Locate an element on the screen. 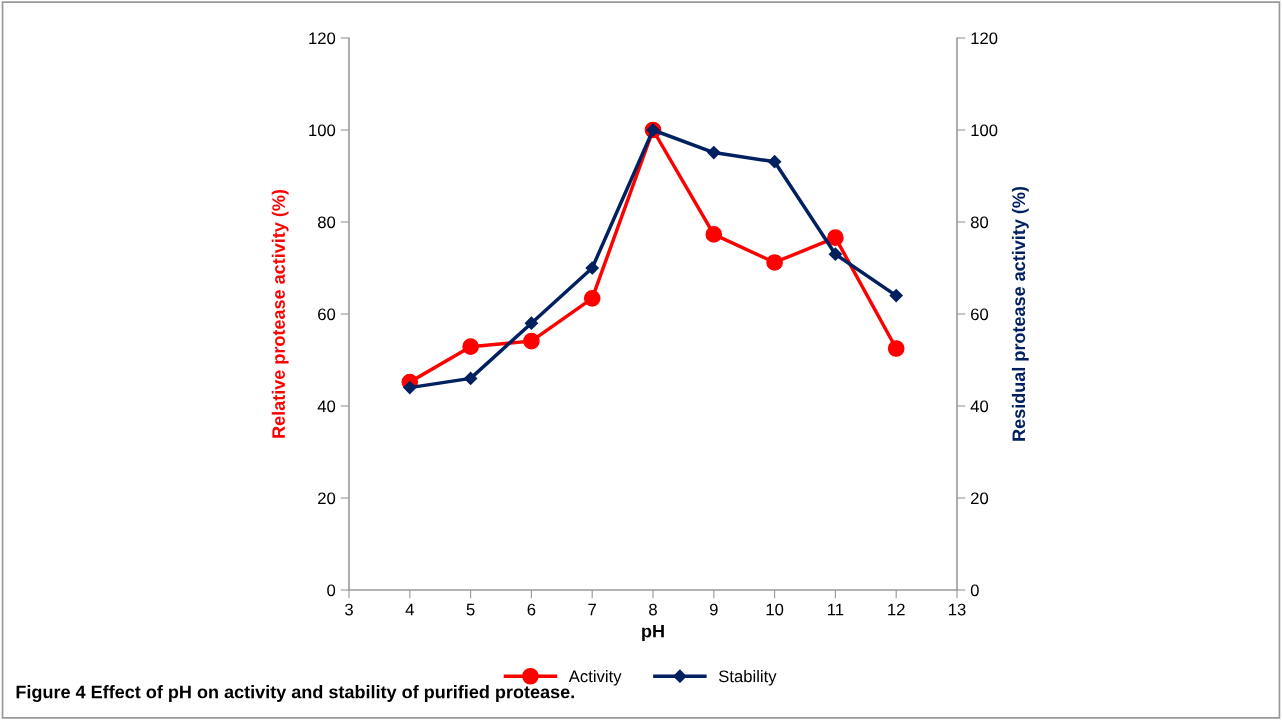 This screenshot has height=720, width=1282. y-tick-label: 0 is located at coordinates (331, 590).